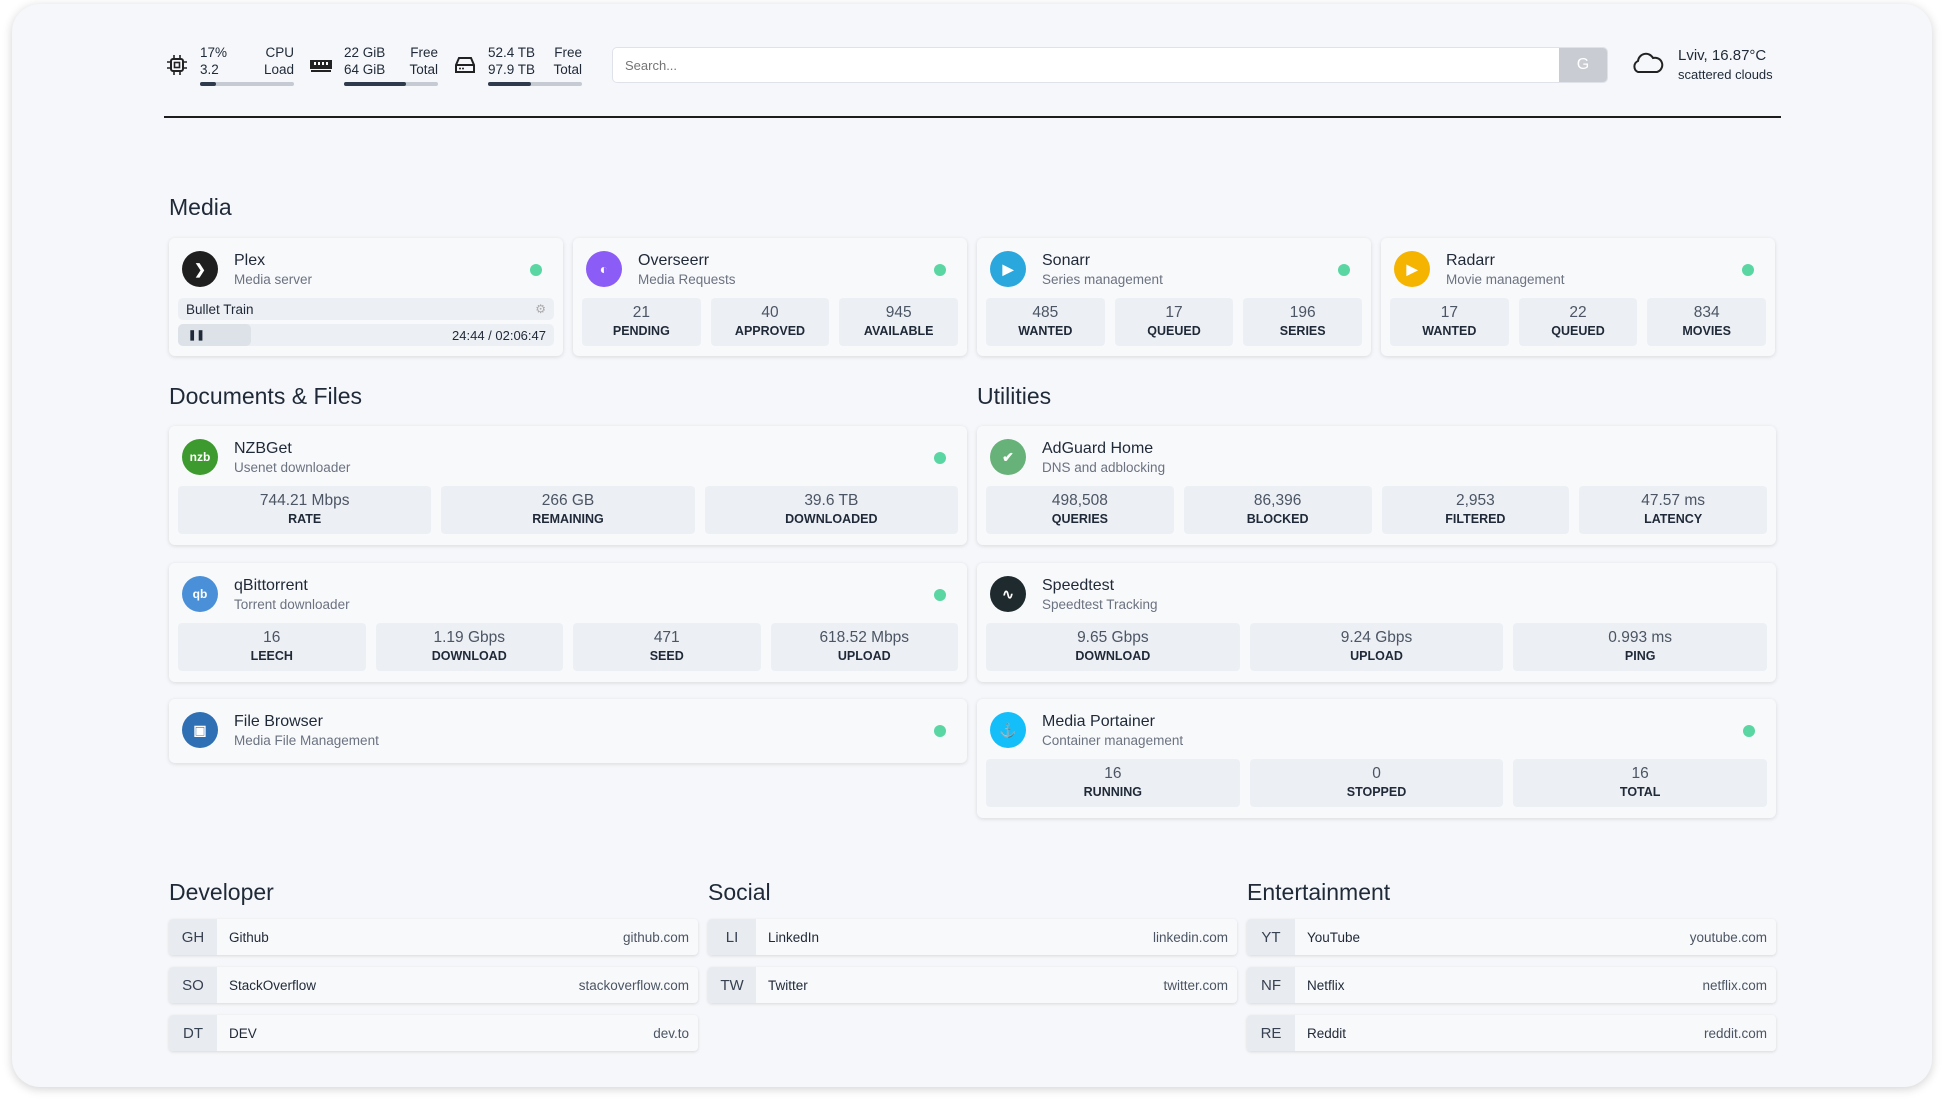  Describe the element at coordinates (641, 312) in the screenshot. I see `stat-value: 21` at that location.